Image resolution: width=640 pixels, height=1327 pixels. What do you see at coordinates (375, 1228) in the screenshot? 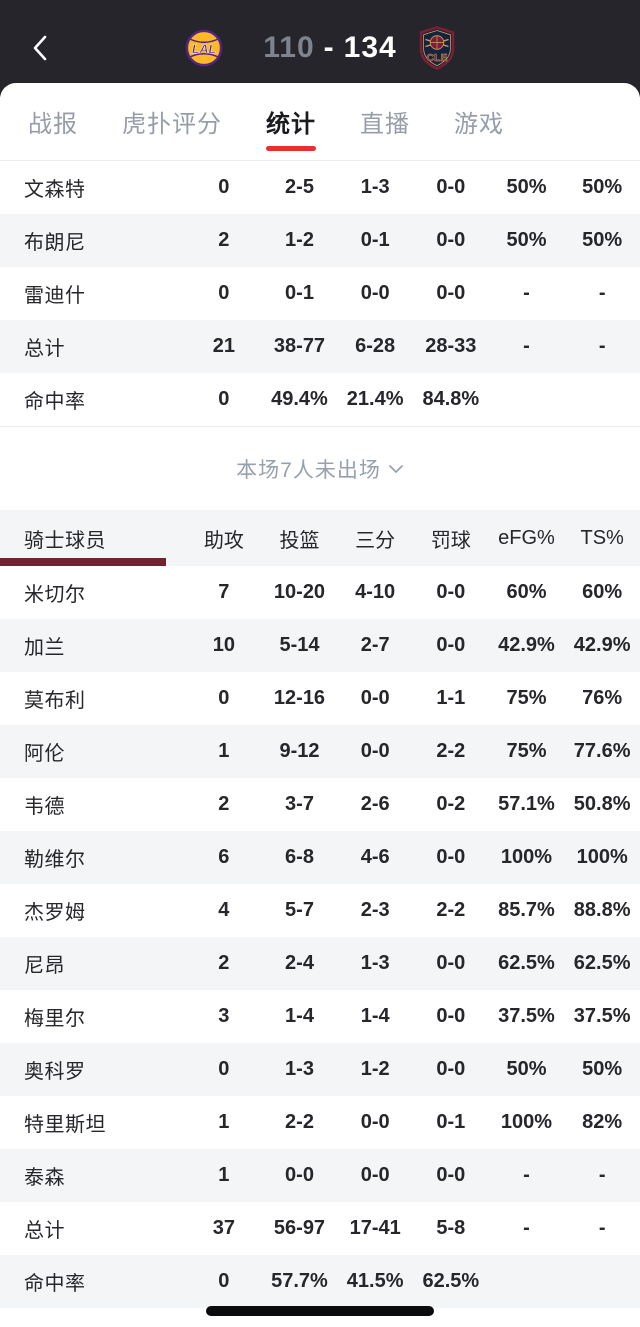
I see `stat-cell: 17-41` at bounding box center [375, 1228].